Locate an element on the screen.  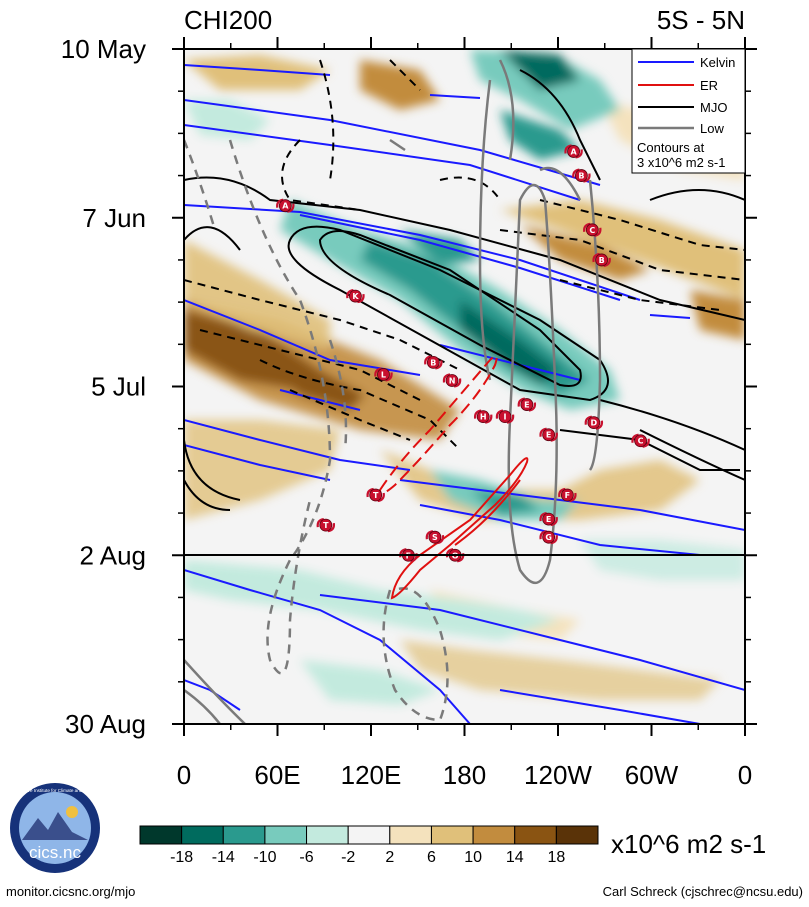
storm-label: D is located at coordinates (594, 423).